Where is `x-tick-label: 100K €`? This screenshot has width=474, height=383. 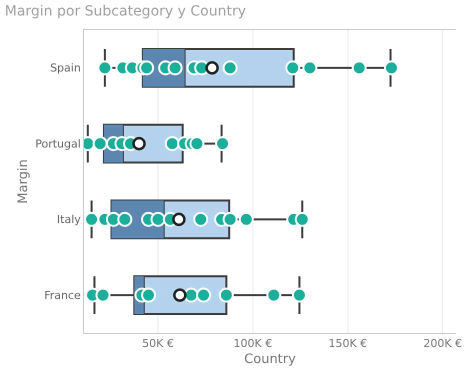 x-tick-label: 100K € is located at coordinates (253, 343).